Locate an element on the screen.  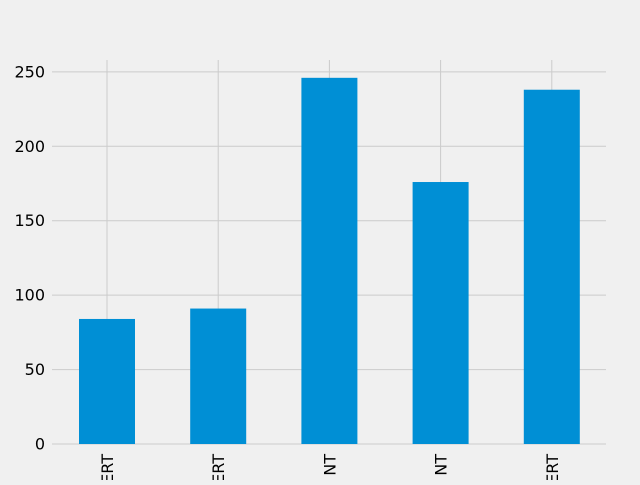
x-axis-tick-labels: ERT ERT NT NT ERT is located at coordinates (330, 469).